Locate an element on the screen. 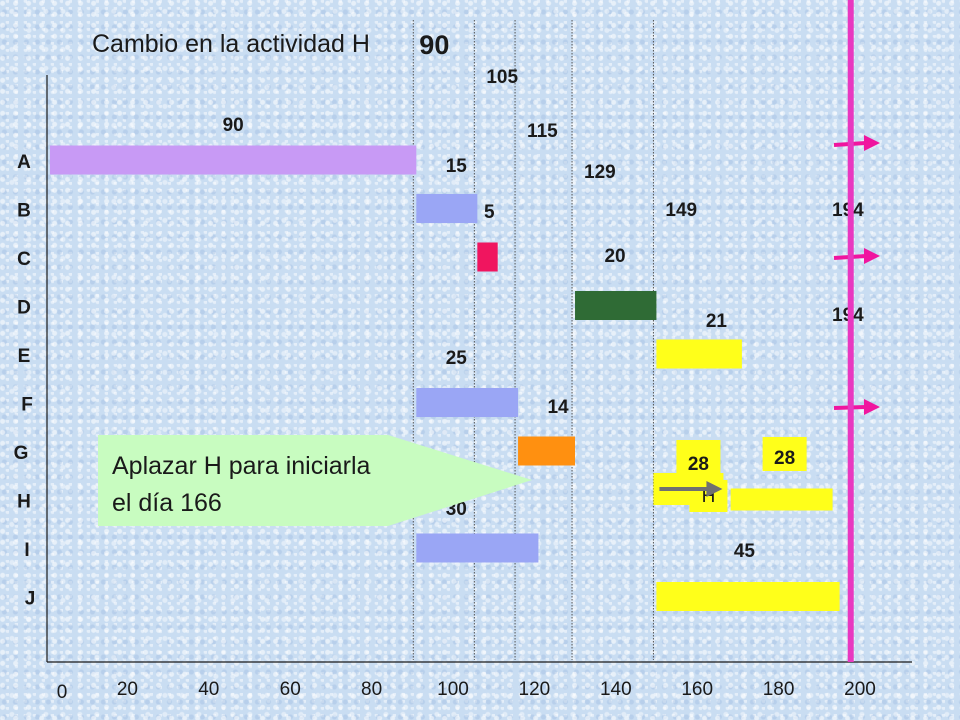 This screenshot has width=960, height=720. task-bar-f is located at coordinates (467, 402).